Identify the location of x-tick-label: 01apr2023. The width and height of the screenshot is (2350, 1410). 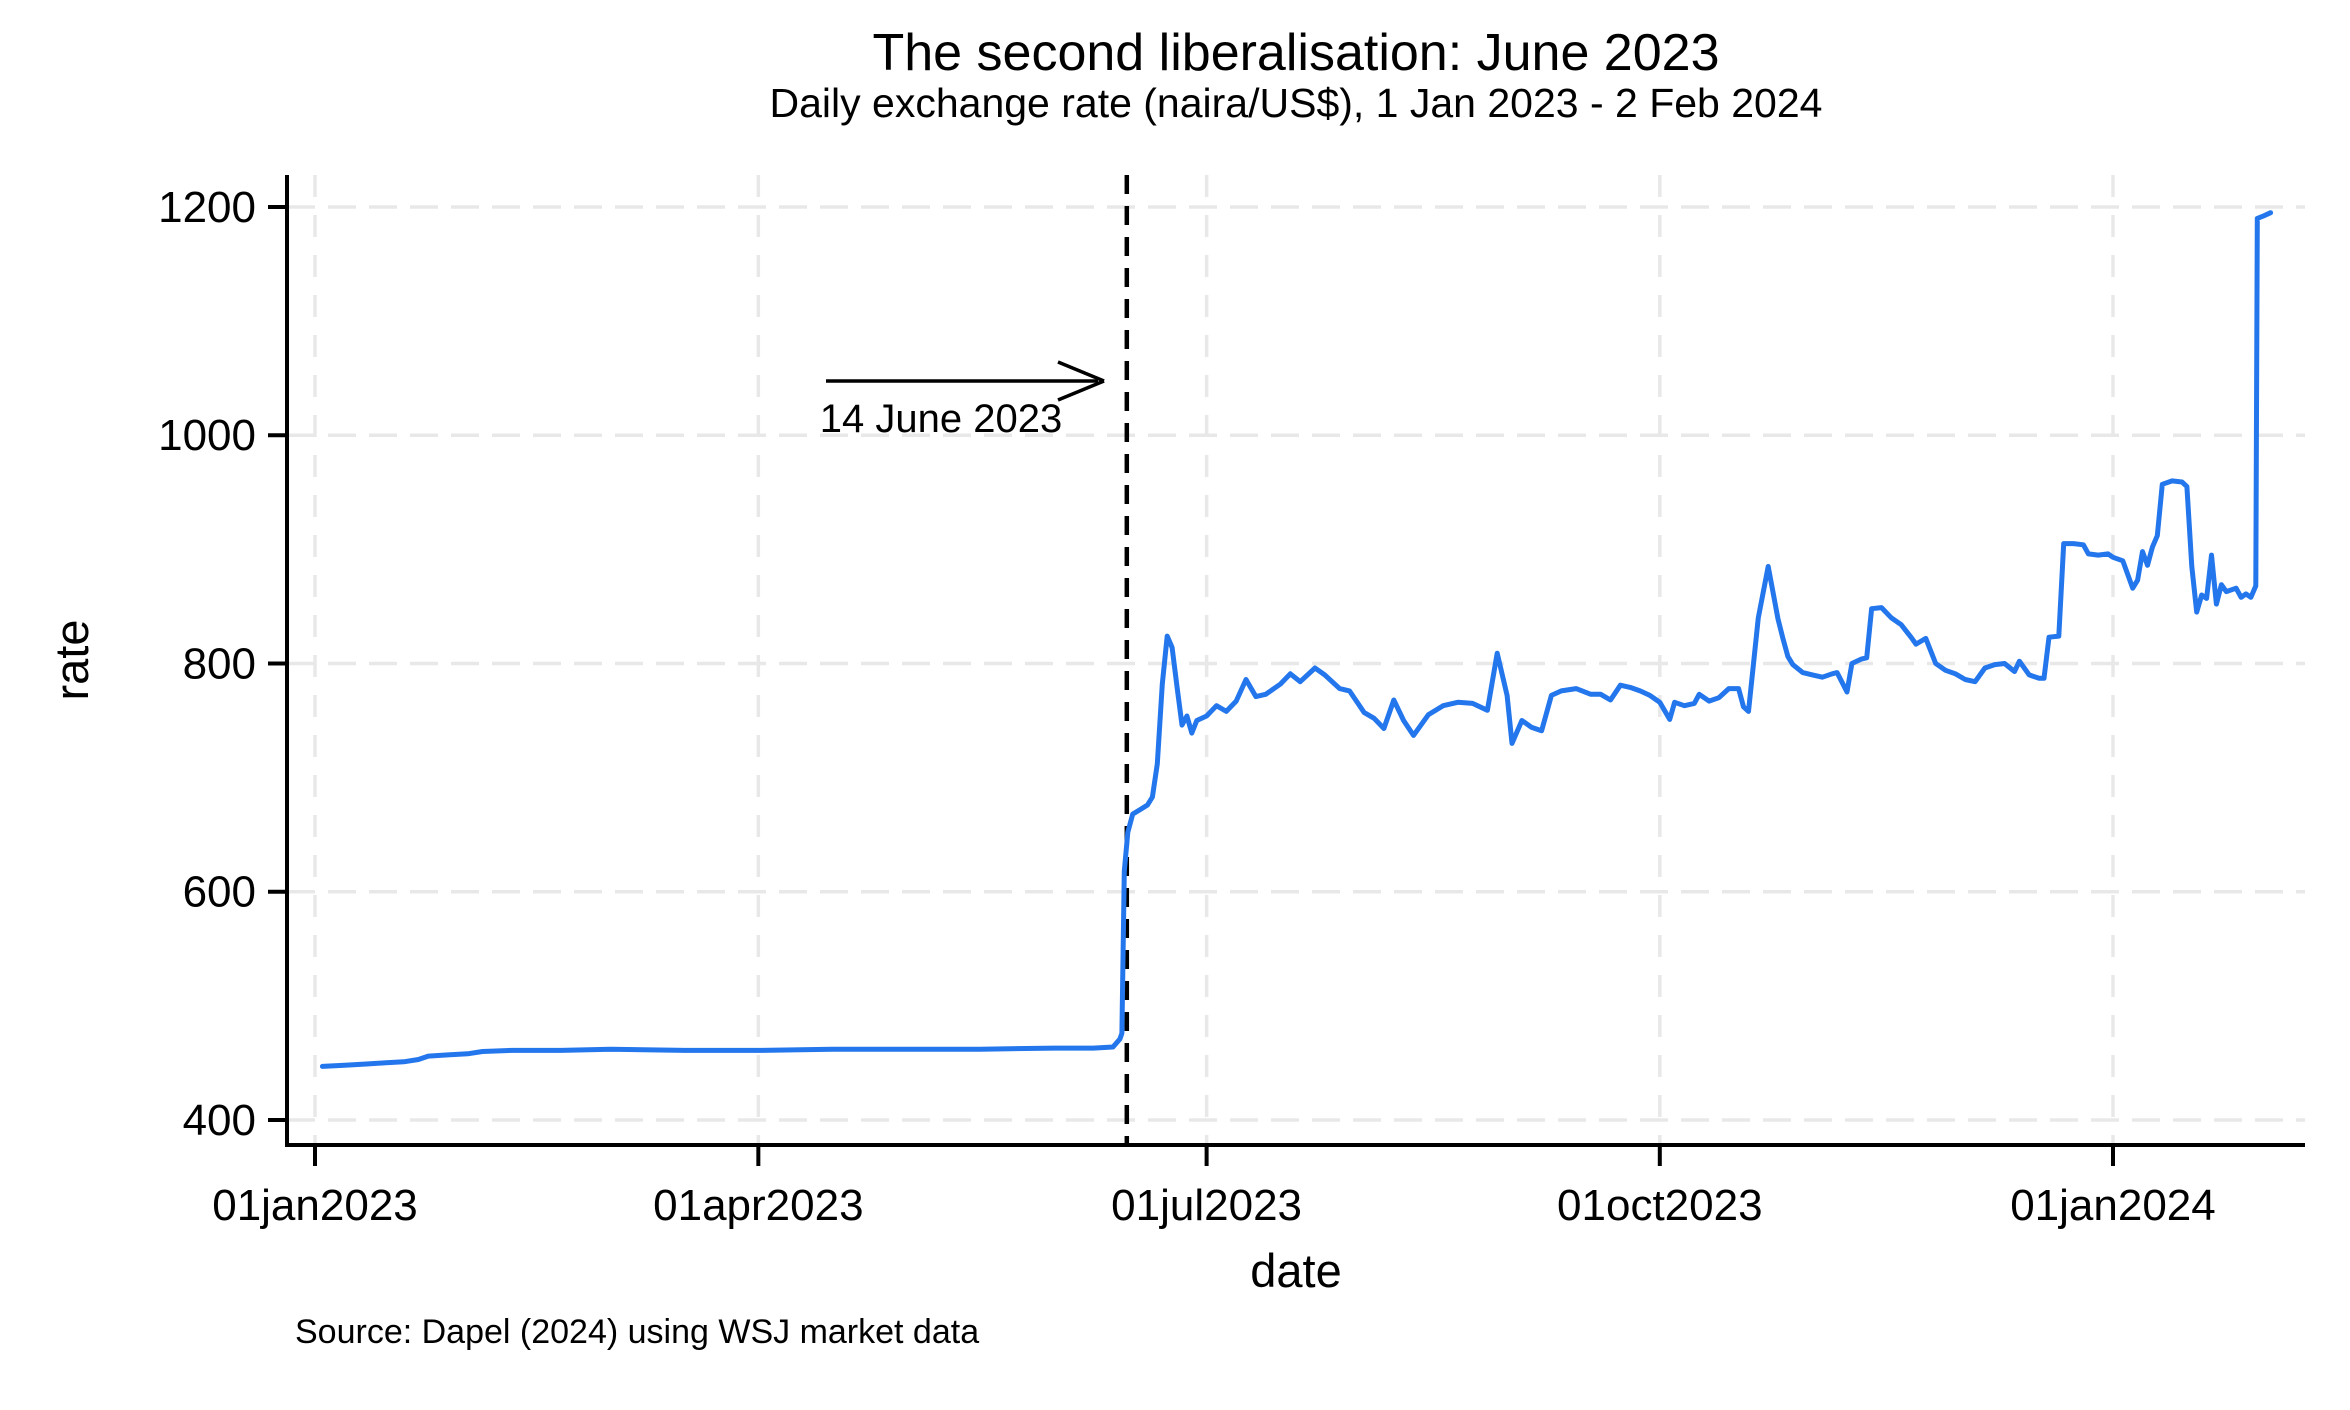
(758, 1205).